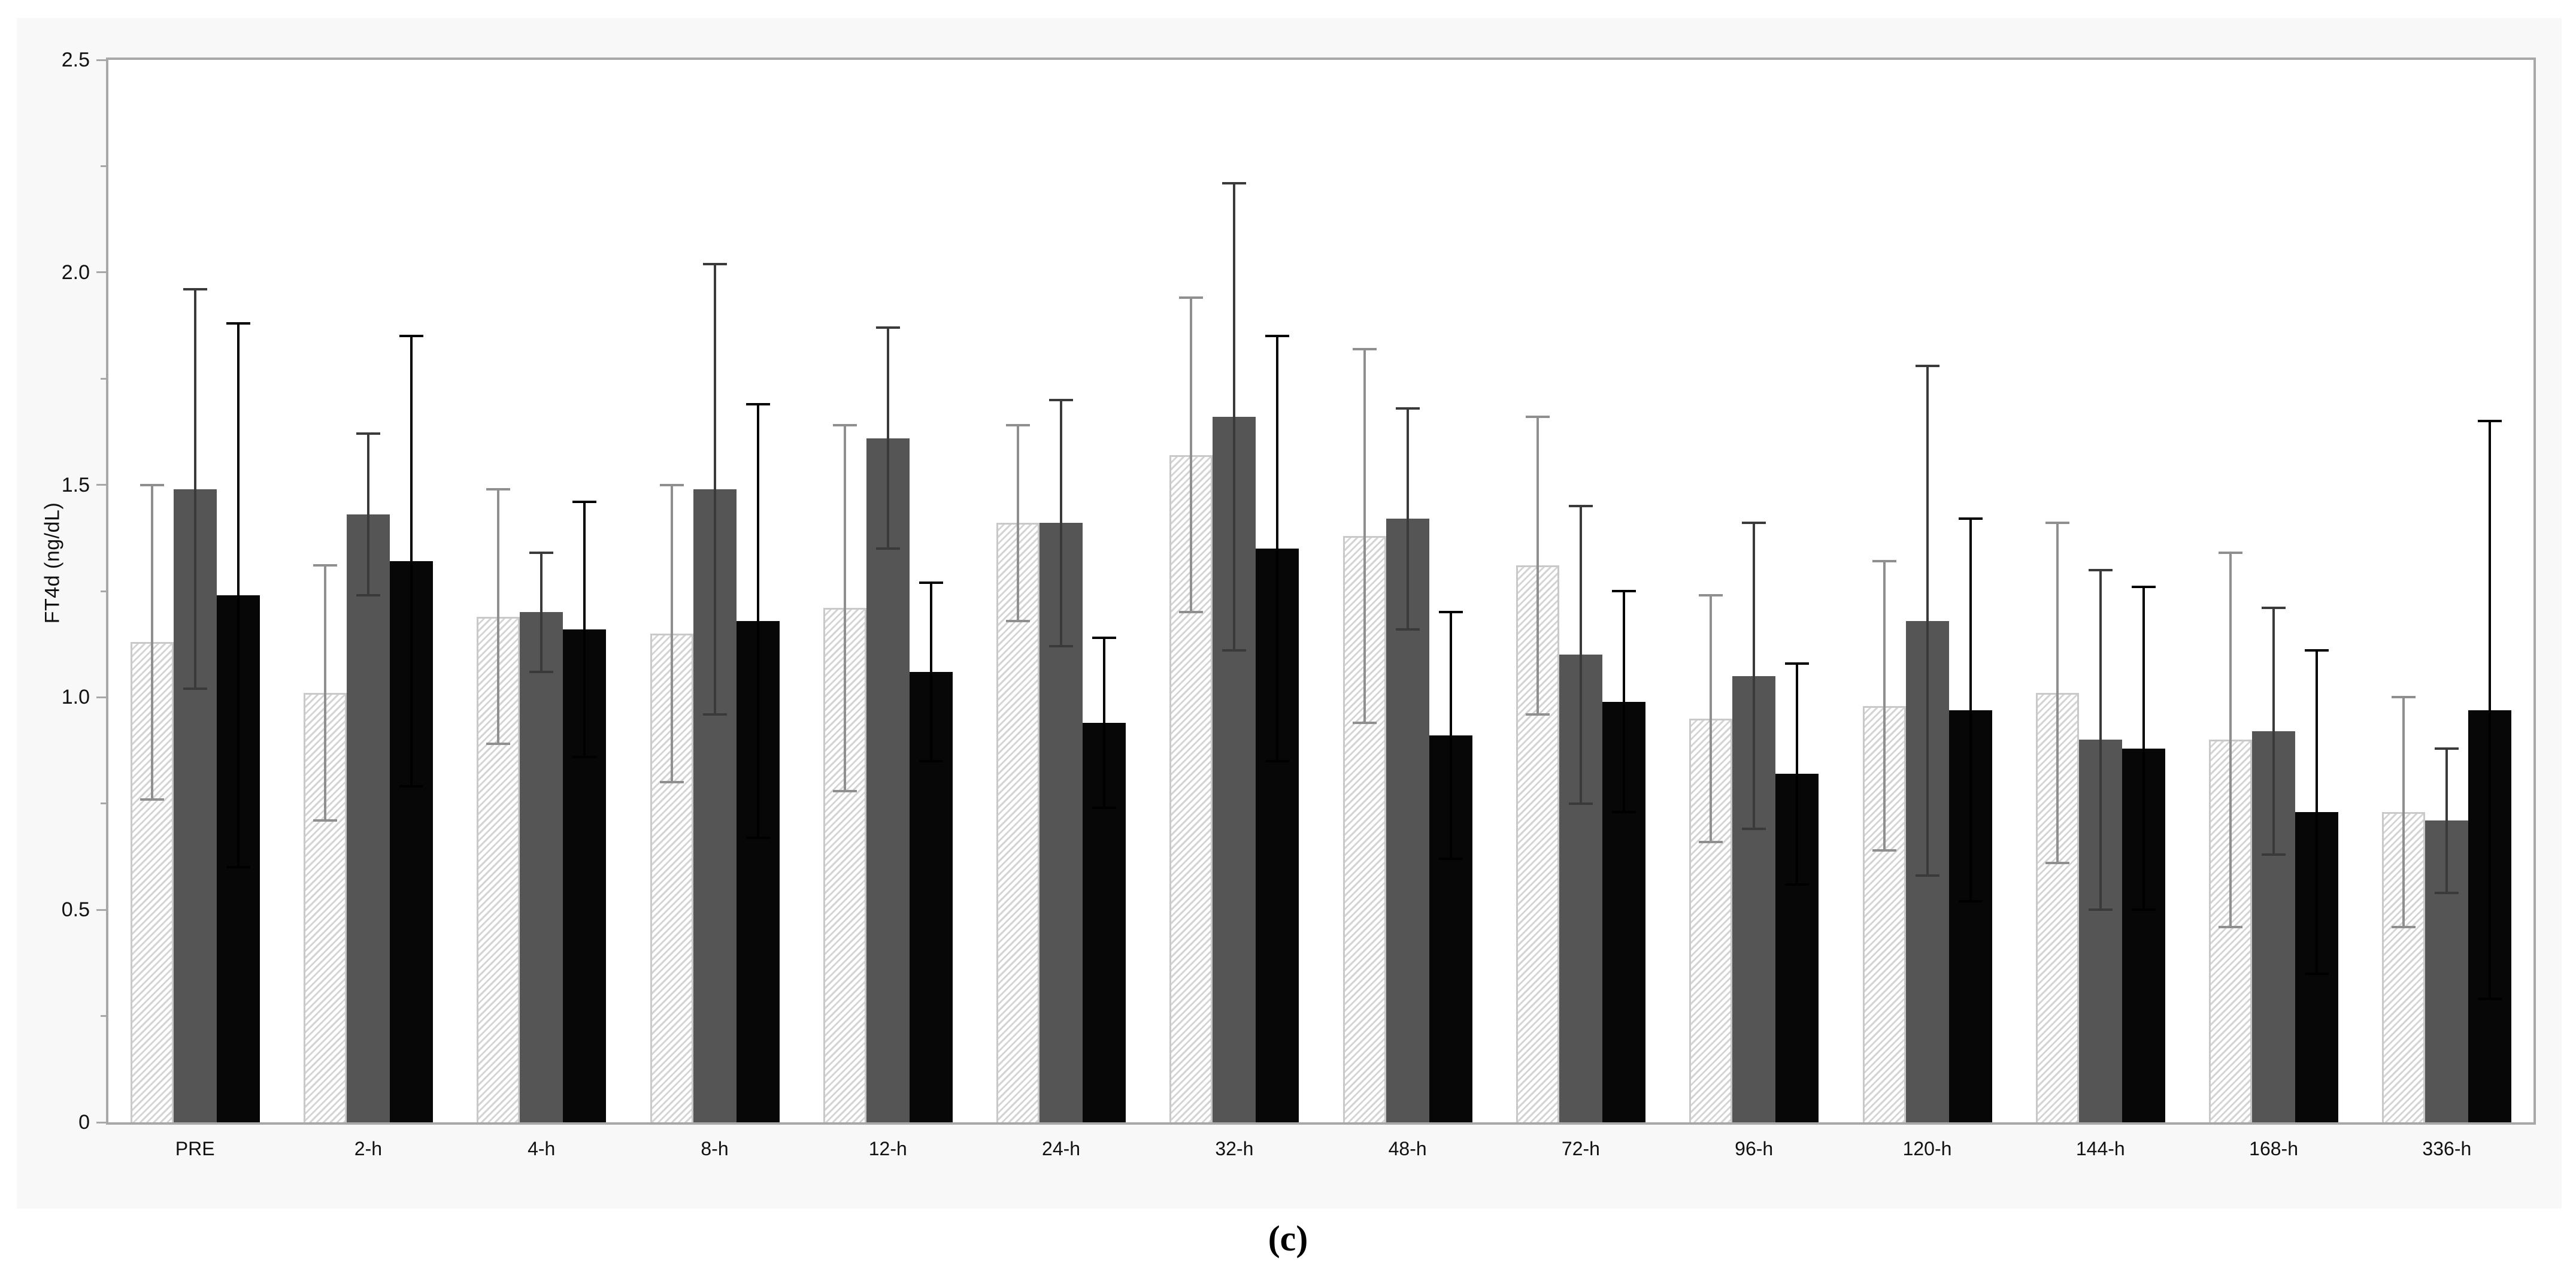 The image size is (2576, 1281). I want to click on error-cap-top-black-12-h, so click(931, 582).